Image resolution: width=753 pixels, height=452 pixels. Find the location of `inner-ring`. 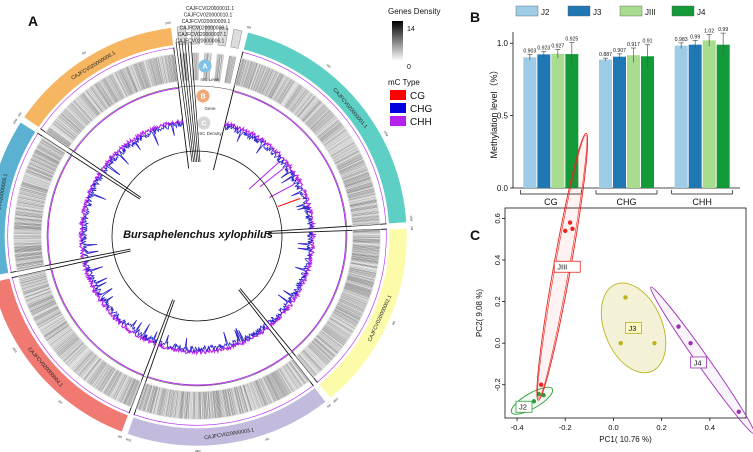

inner-ring is located at coordinates (197, 236).